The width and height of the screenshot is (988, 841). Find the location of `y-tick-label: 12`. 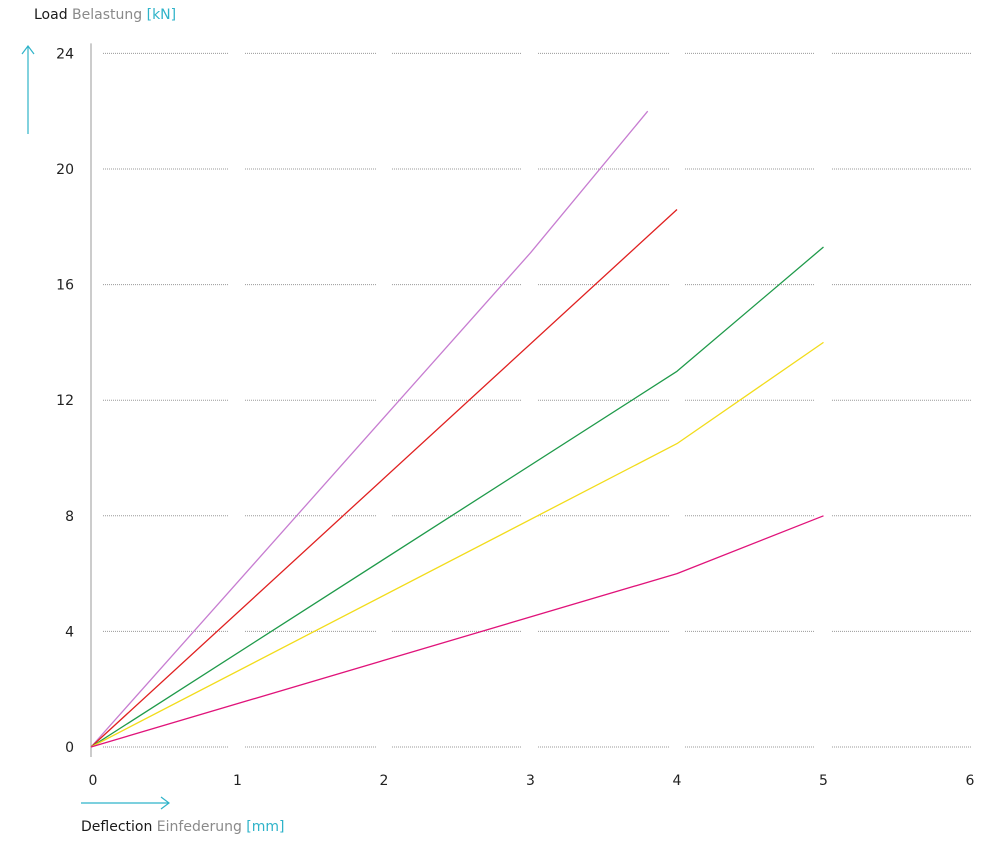

y-tick-label: 12 is located at coordinates (65, 401).